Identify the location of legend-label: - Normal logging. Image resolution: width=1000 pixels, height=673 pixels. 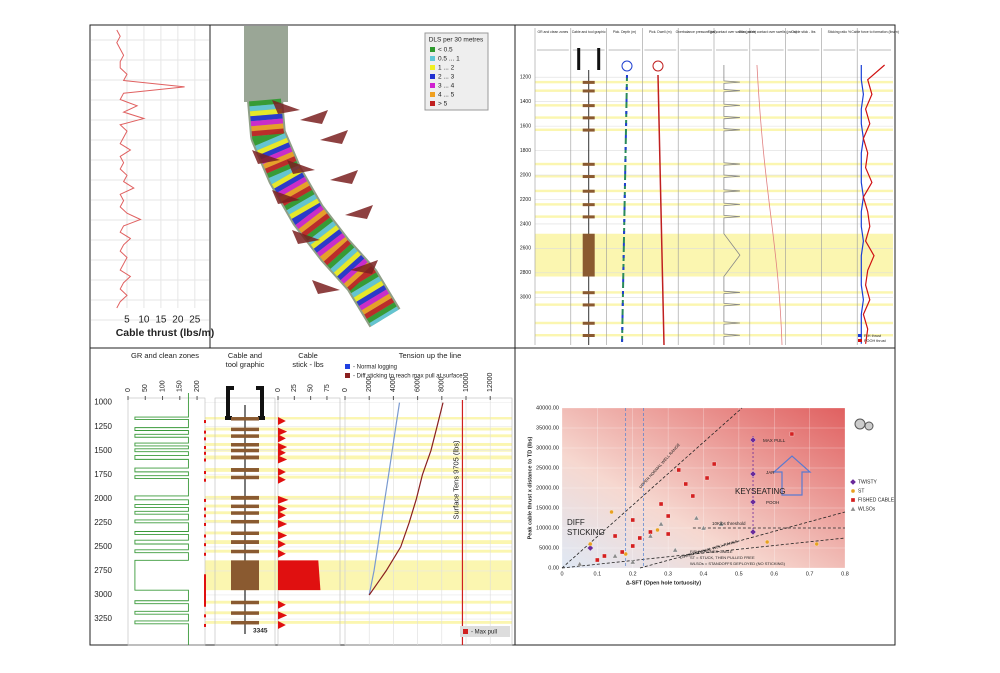
(375, 368).